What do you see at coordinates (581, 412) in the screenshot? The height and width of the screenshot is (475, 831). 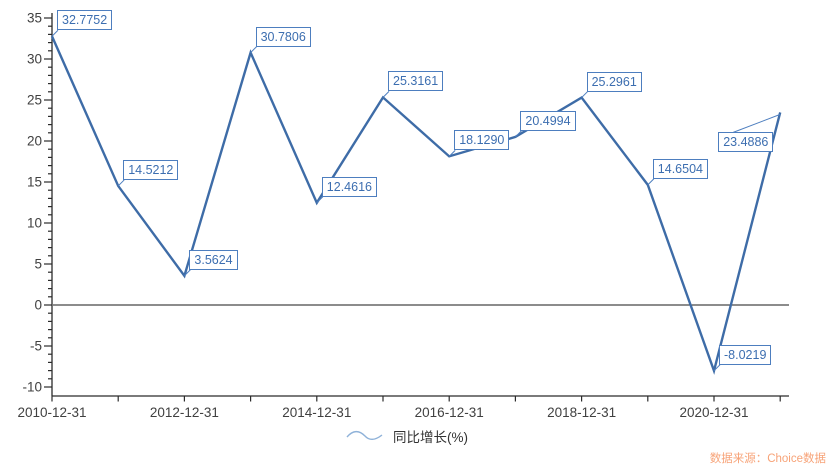 I see `x-tick-label: 2018-12-31` at bounding box center [581, 412].